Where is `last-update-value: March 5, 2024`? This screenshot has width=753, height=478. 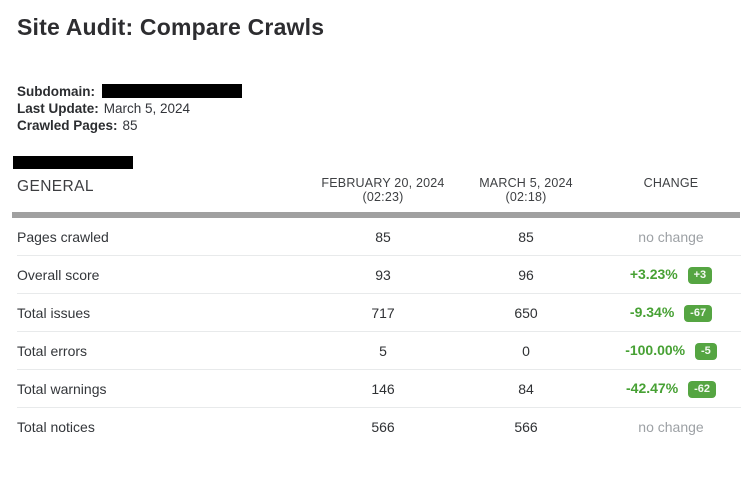
last-update-value: March 5, 2024 is located at coordinates (147, 108).